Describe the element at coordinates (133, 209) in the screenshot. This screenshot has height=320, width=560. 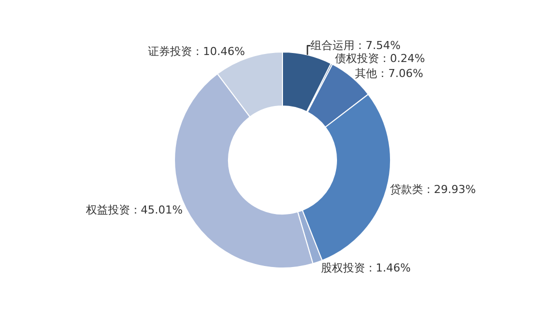
I see `slice-label: 权益投资：45.01%` at that location.